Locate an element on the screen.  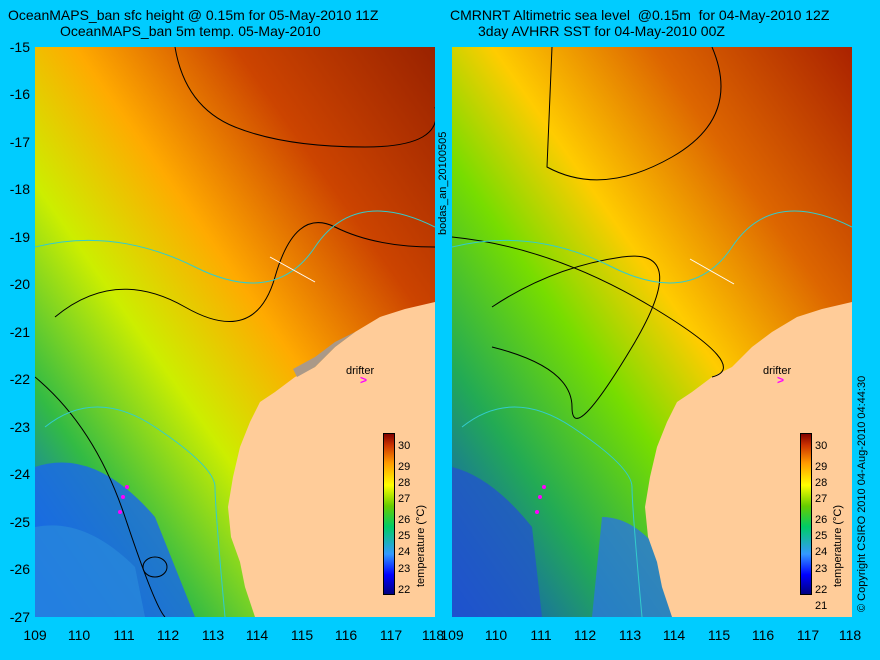
left-drifter-arrow-icon: > is located at coordinates (364, 380).